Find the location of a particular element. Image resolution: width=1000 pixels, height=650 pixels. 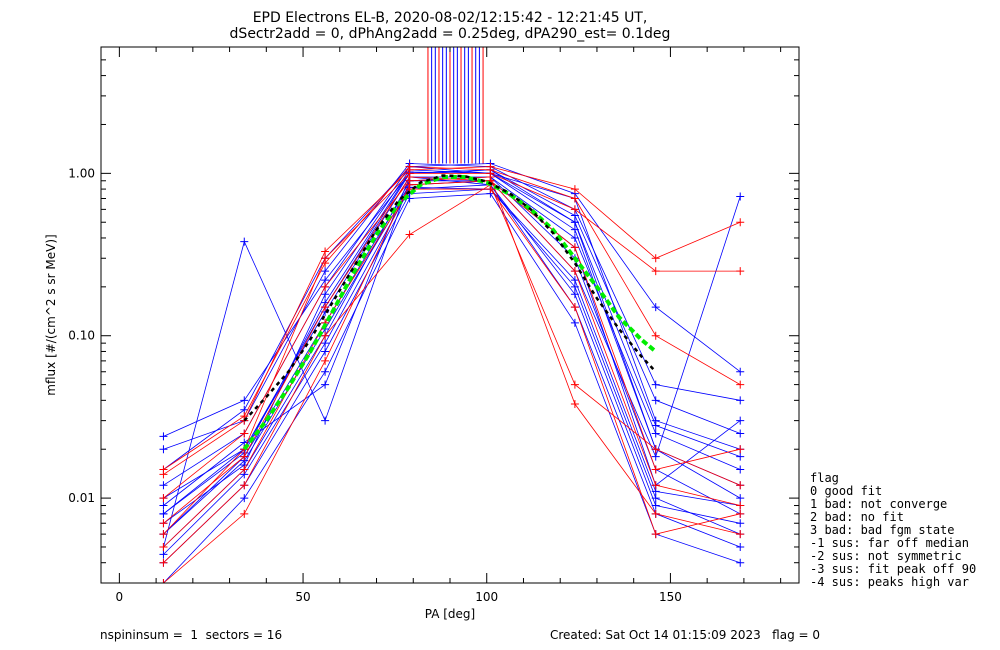

legend-title: flag is located at coordinates (824, 478).